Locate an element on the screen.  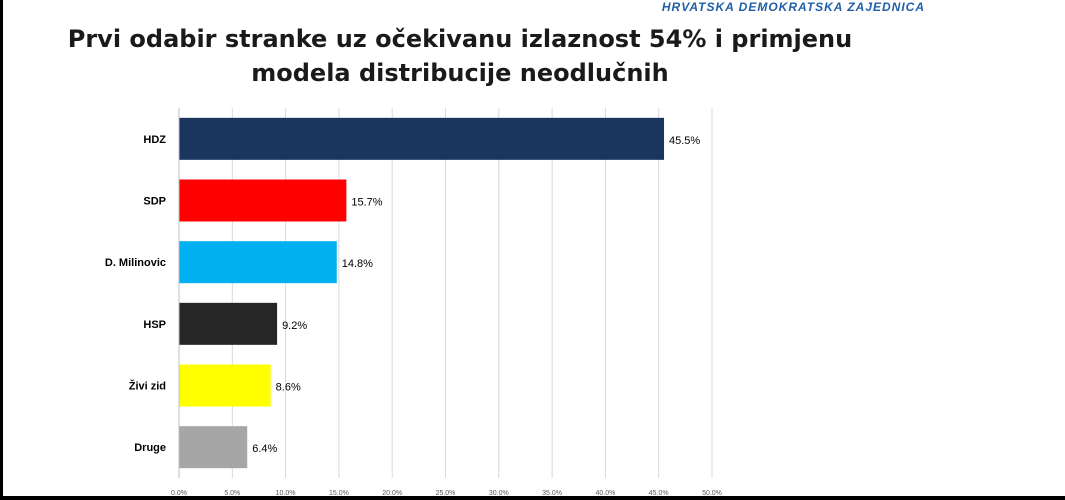
x-tick-label-4: 20.0% is located at coordinates (392, 493).